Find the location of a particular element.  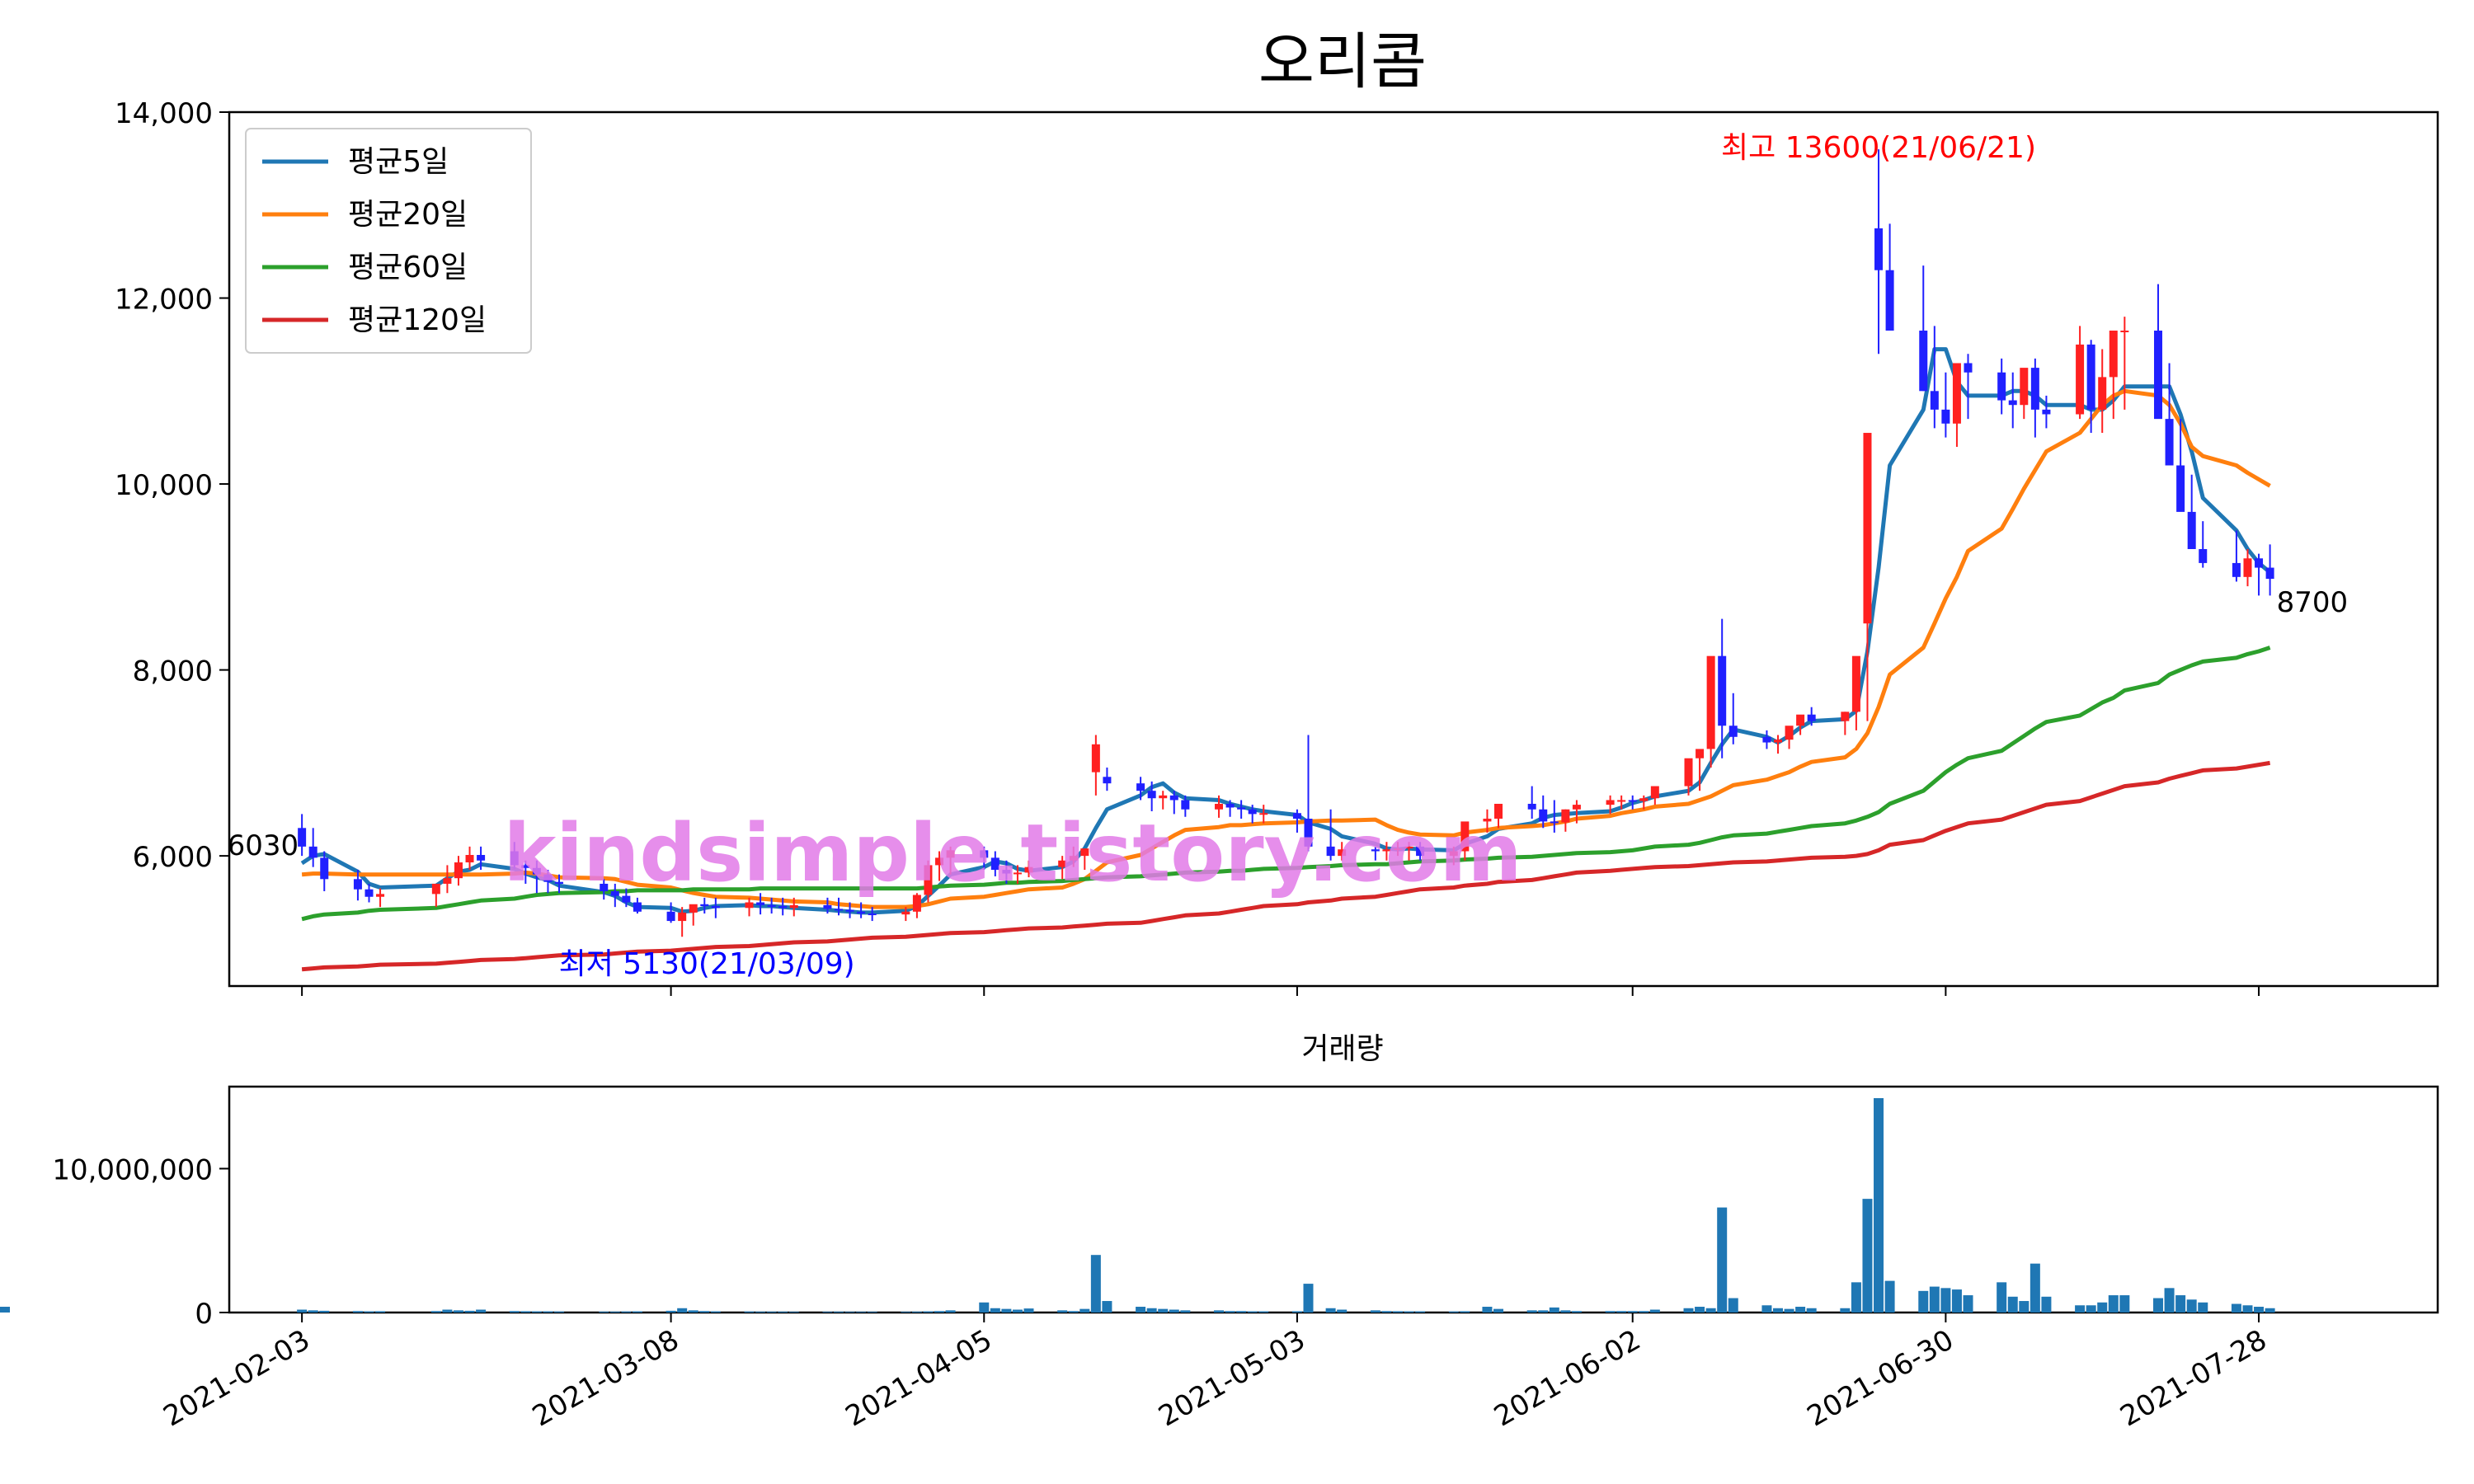

volume-y-axis: 0 10,000,000 is located at coordinates (140, 1242).